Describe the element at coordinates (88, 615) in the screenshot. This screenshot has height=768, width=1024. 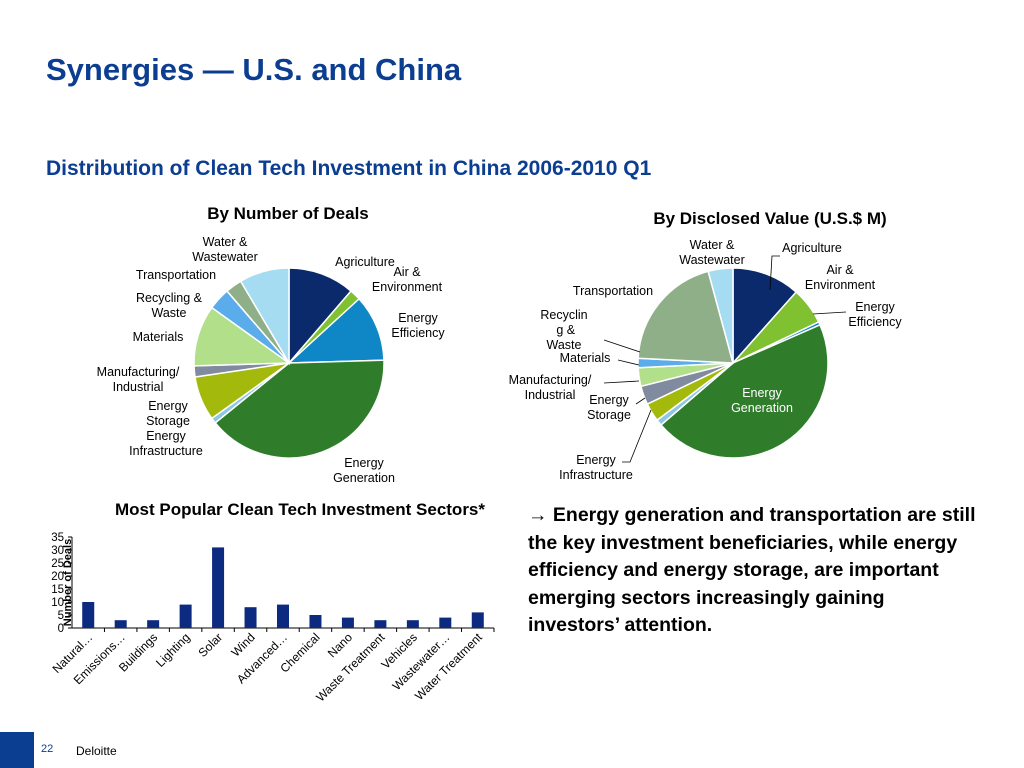
I see `bar-natural` at that location.